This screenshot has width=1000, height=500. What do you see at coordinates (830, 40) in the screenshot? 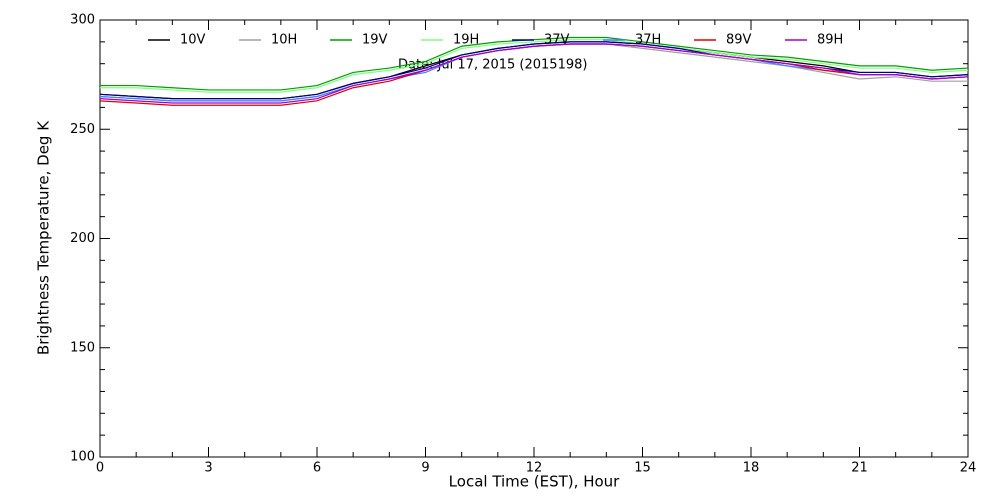
I see `legend-label: 89H` at bounding box center [830, 40].